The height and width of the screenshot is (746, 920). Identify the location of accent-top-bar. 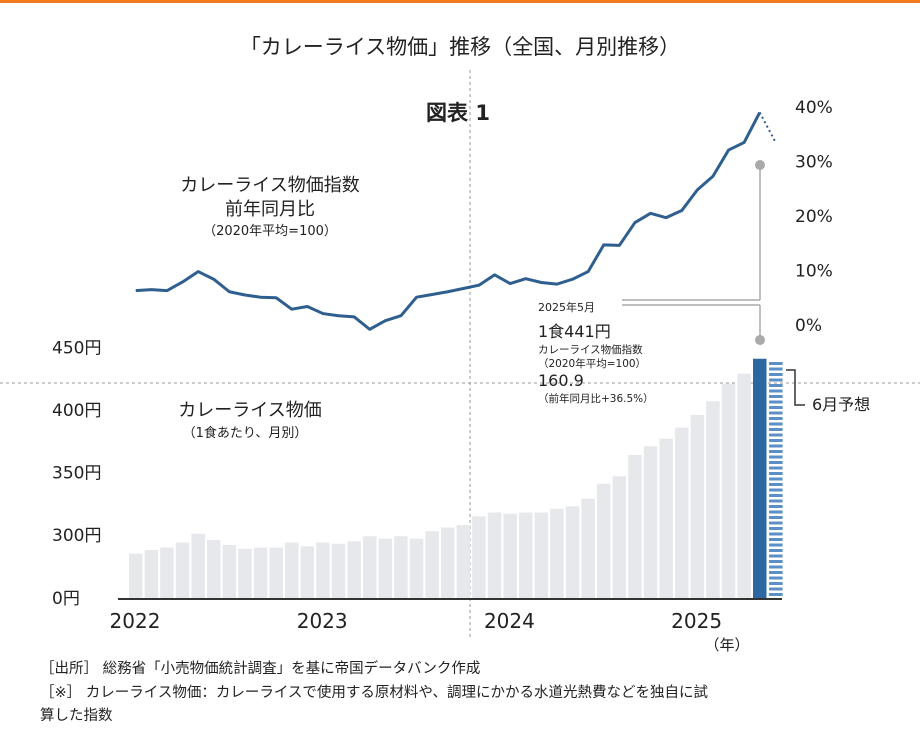
(460, 1).